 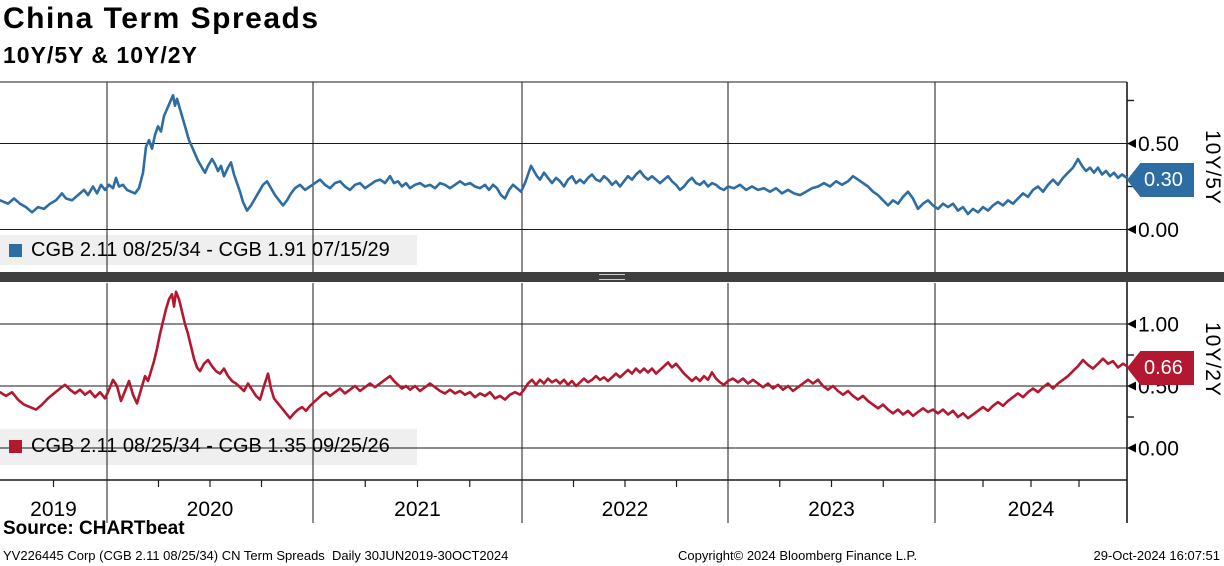 I want to click on y-axis-title-10y2y: 10Y/2Y, so click(x=1212, y=359).